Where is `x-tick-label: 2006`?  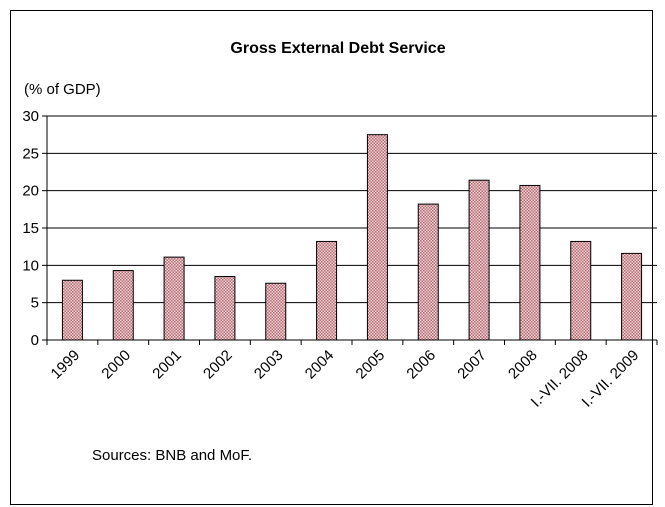 x-tick-label: 2006 is located at coordinates (421, 365).